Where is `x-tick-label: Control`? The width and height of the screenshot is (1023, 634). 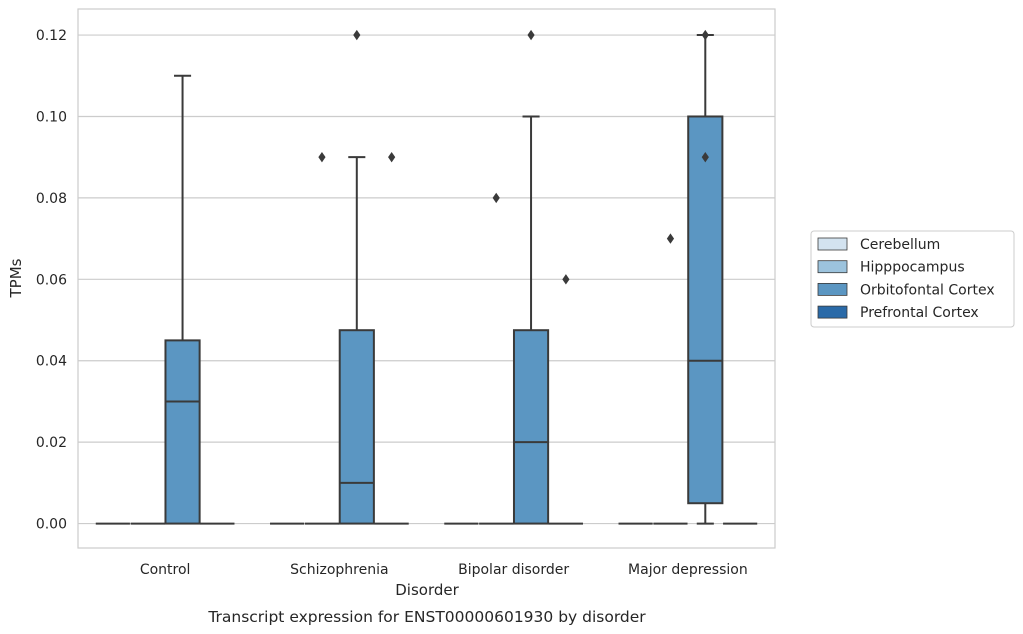
x-tick-label: Control is located at coordinates (165, 570).